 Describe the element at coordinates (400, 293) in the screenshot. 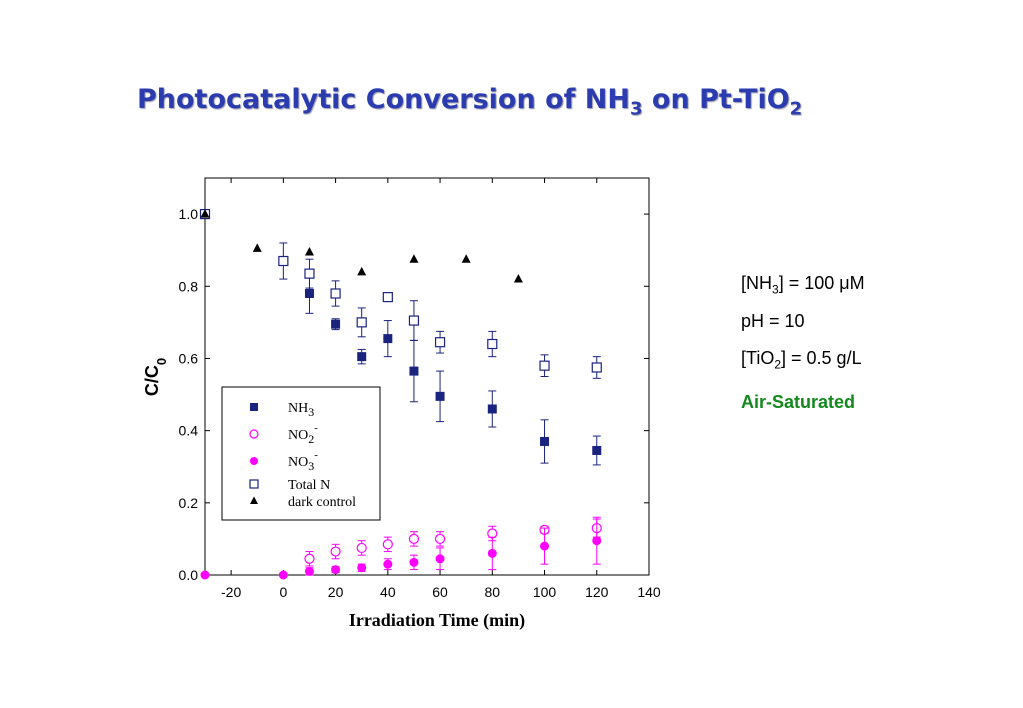

I see `series-totaln` at that location.